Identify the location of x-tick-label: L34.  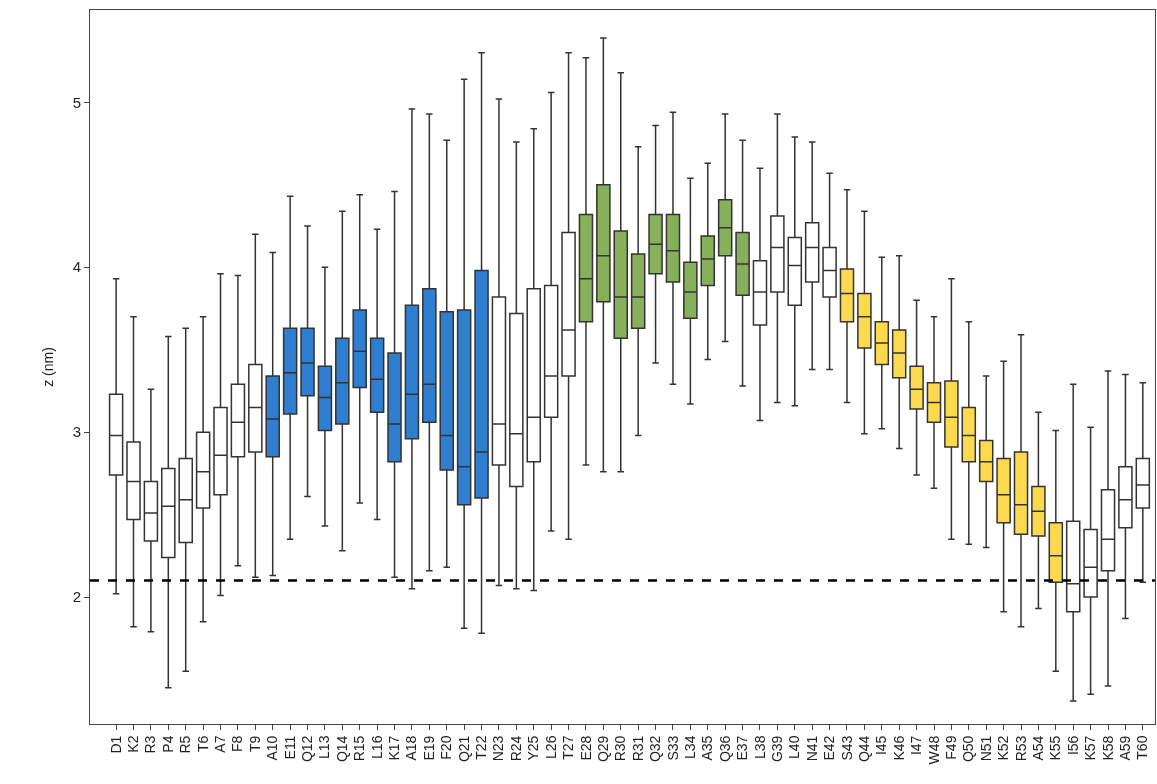
(689, 747).